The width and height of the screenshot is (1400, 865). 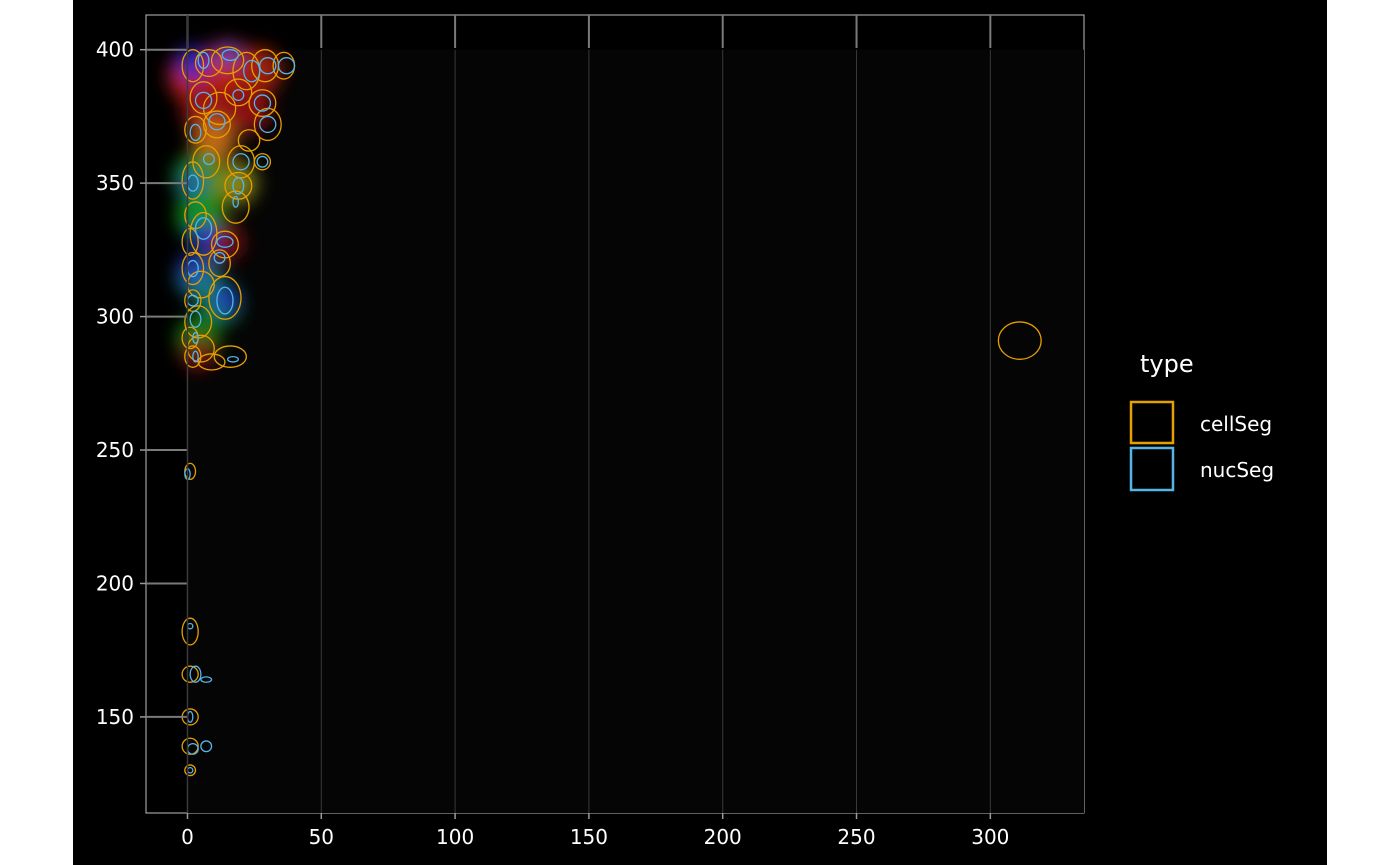 I want to click on legend-key-cellseg, so click(x=1152, y=422).